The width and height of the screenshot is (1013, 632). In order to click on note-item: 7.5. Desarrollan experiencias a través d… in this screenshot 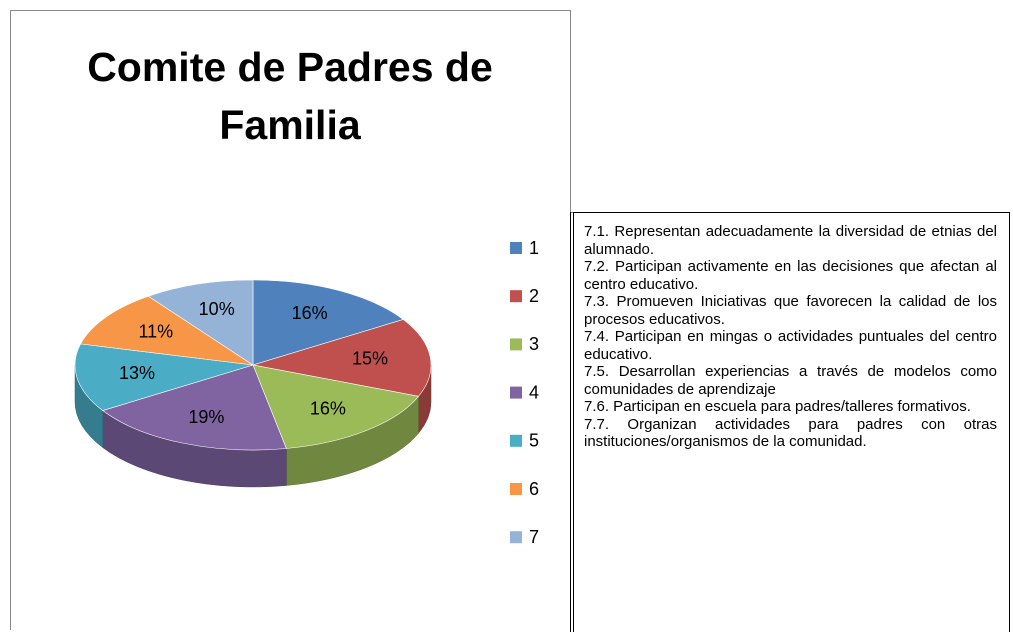, I will do `click(790, 380)`.